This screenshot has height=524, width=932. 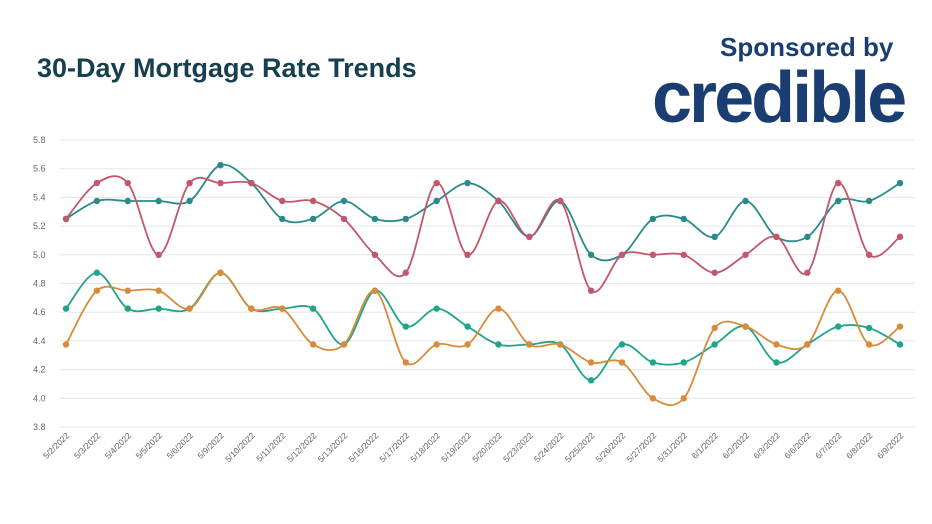 What do you see at coordinates (394, 447) in the screenshot?
I see `x-tick-label: 5/17/2022` at bounding box center [394, 447].